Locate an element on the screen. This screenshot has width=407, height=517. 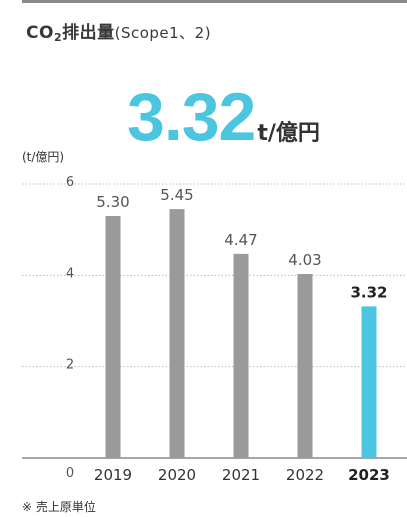
bar-2022 is located at coordinates (305, 365).